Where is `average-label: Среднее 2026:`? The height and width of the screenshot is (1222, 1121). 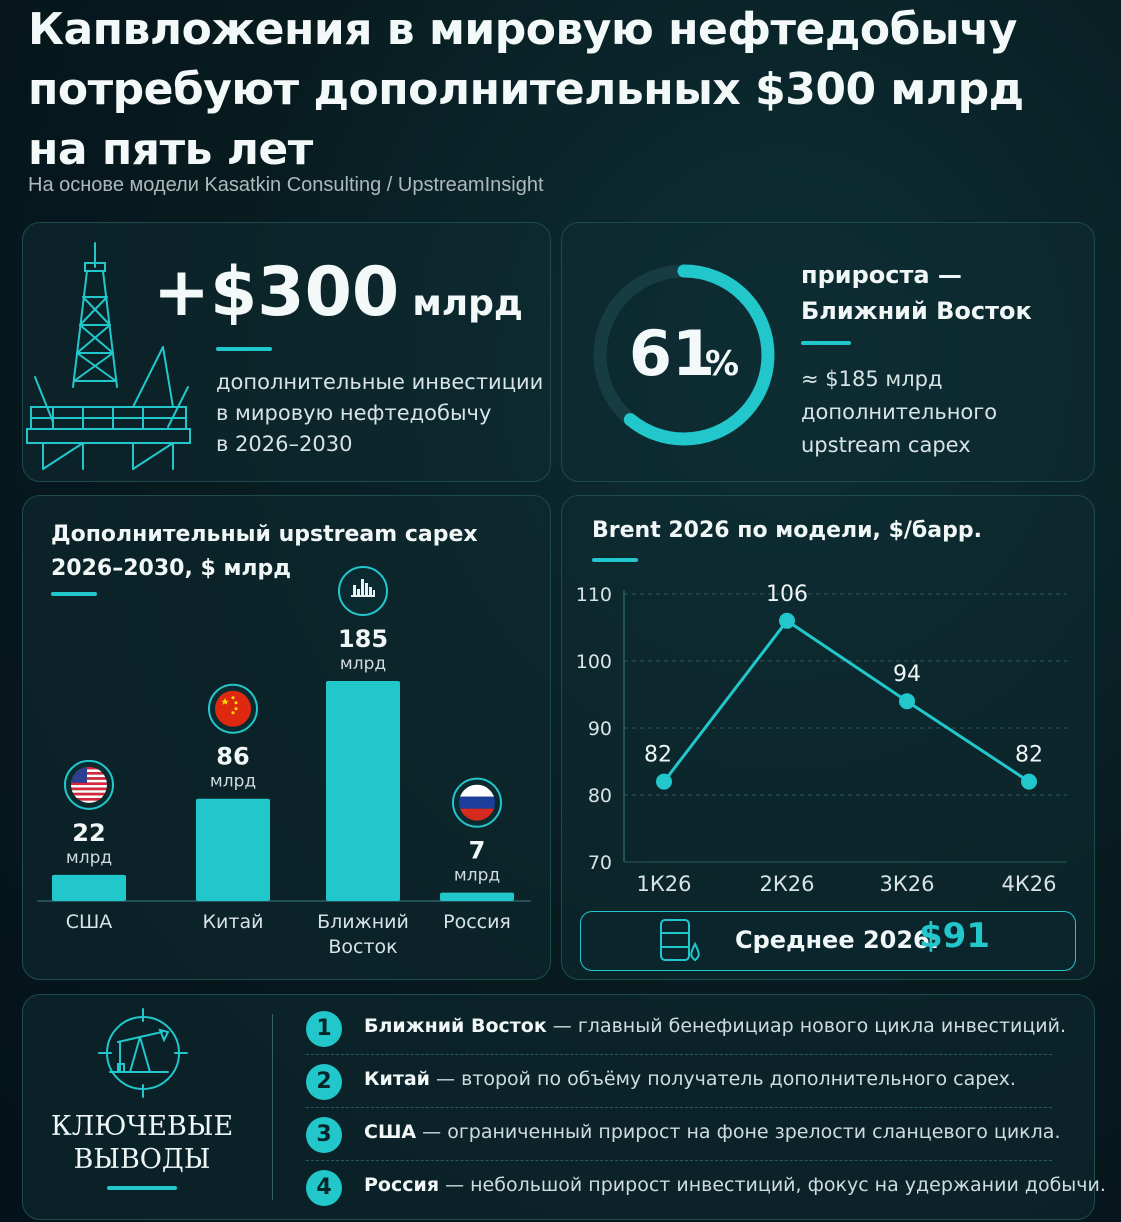 average-label: Среднее 2026: is located at coordinates (837, 940).